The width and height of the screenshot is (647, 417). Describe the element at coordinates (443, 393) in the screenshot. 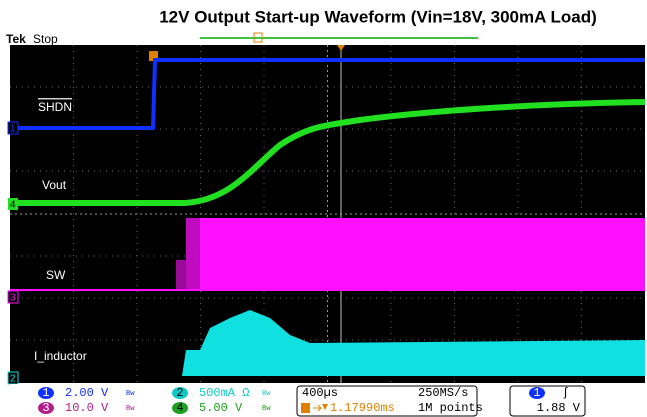

I see `sample-rate: 250MS/s` at that location.